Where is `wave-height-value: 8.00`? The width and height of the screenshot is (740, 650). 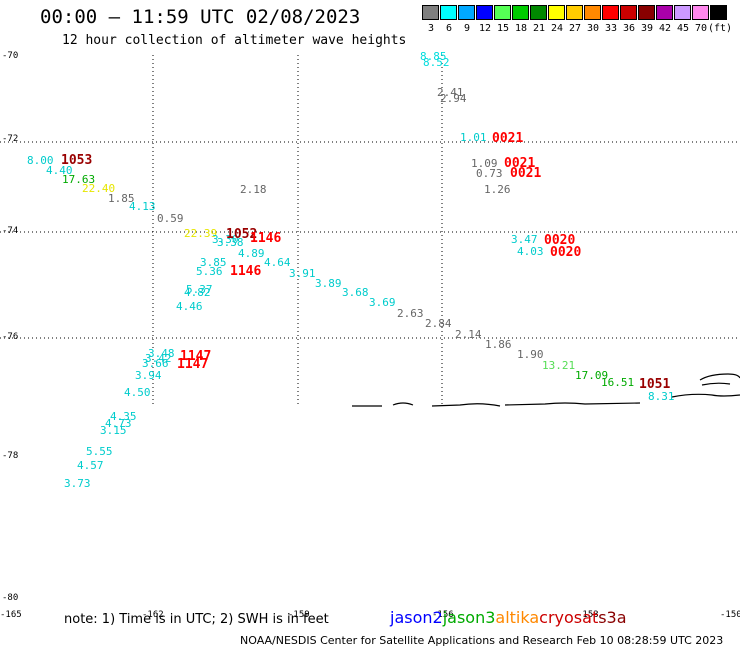
wave-height-value: 8.00 is located at coordinates (40, 160).